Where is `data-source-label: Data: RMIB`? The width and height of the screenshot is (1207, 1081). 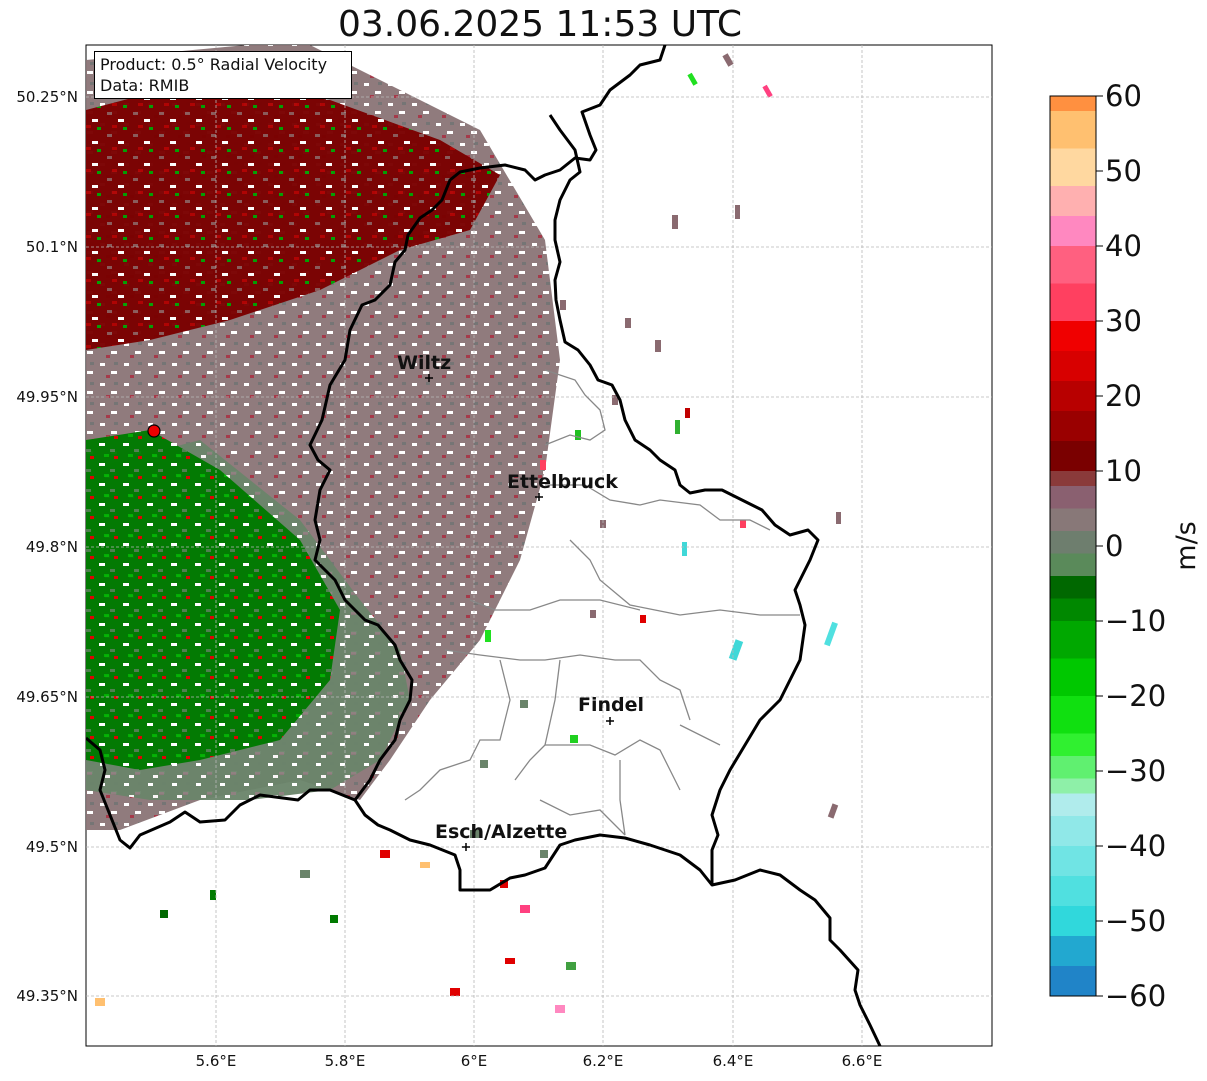 data-source-label: Data: RMIB is located at coordinates (145, 85).